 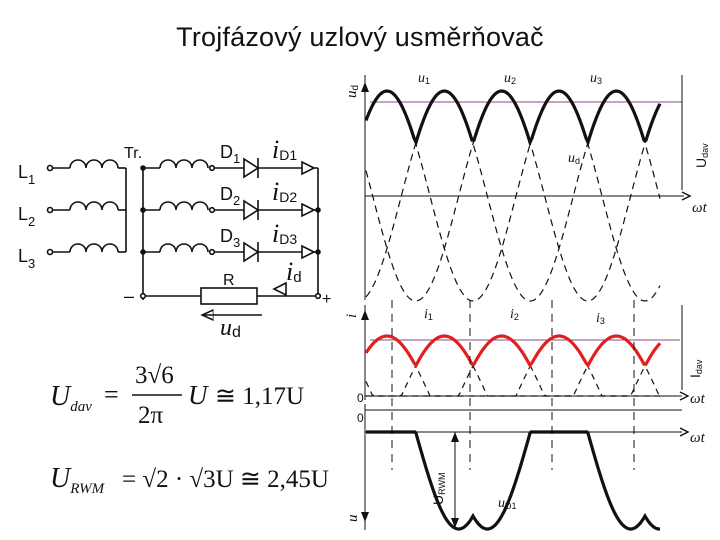 I want to click on l3-label: L3, so click(x=26, y=258).